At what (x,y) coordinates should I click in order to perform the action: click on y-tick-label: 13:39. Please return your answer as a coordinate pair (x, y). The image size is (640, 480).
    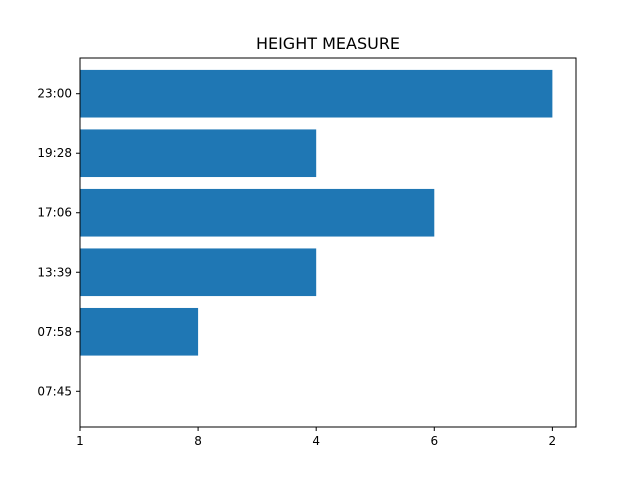
    Looking at the image, I should click on (54, 272).